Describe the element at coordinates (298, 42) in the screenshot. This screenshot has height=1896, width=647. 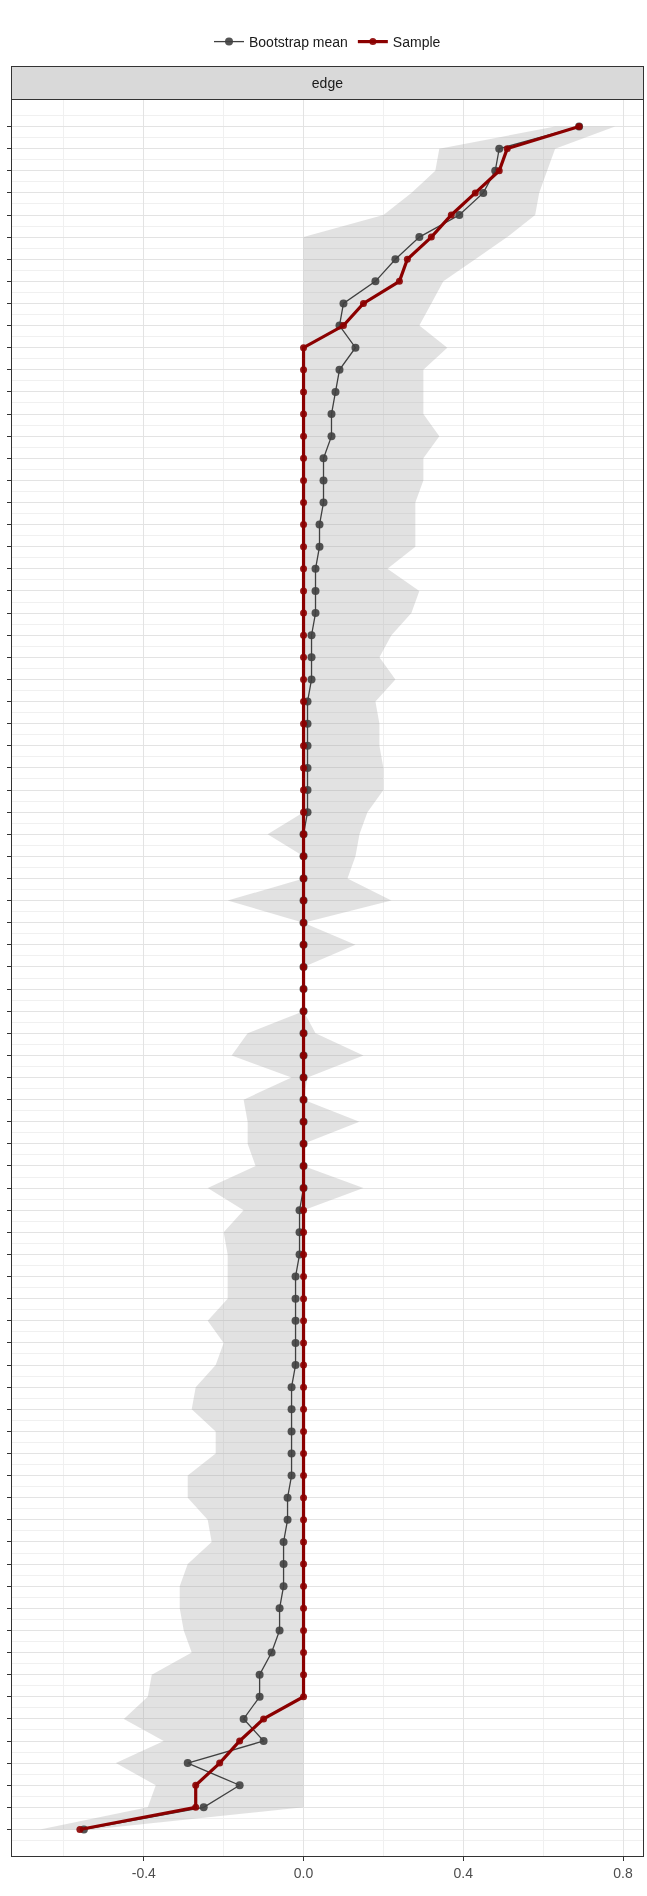
I see `legend-label: Bootstrap mean` at that location.